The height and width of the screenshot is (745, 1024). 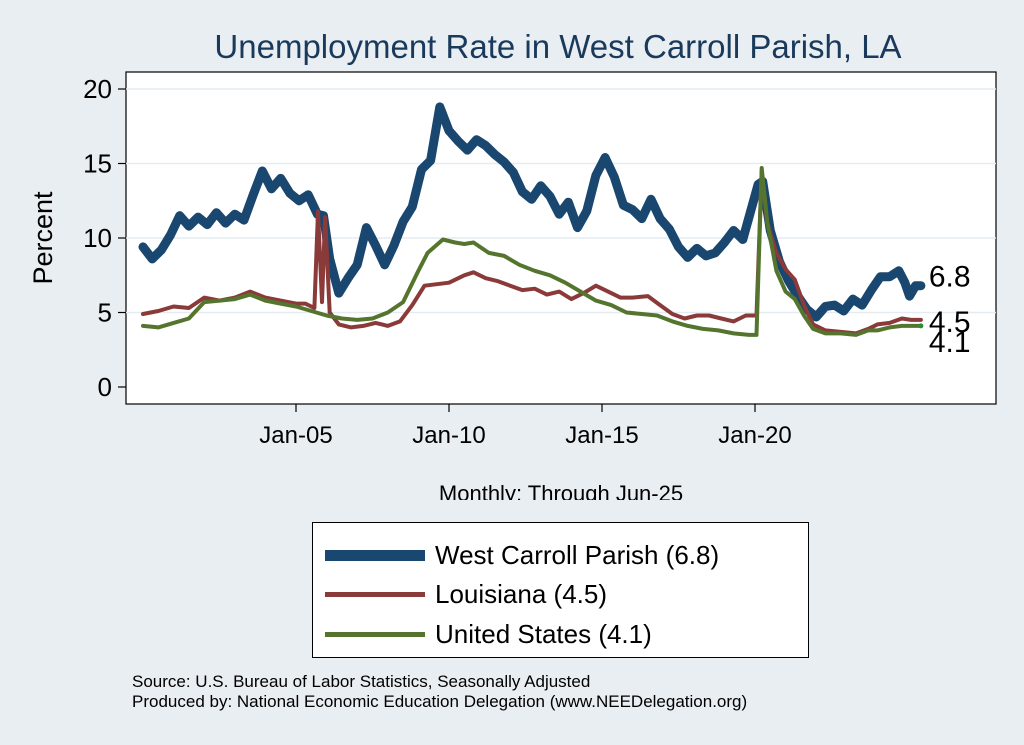 I want to click on x-axis-label: Monthly: Through Jun-25, so click(x=561, y=490).